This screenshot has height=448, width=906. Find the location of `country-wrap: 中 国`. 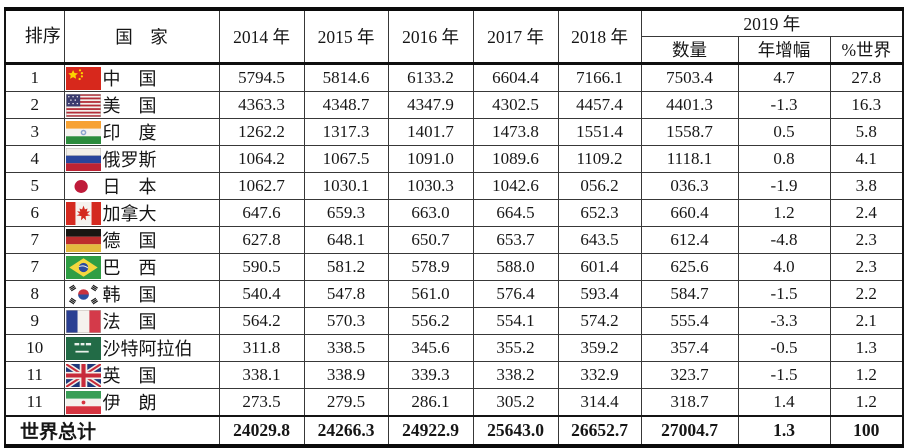

country-wrap: 中 国 is located at coordinates (141, 78).